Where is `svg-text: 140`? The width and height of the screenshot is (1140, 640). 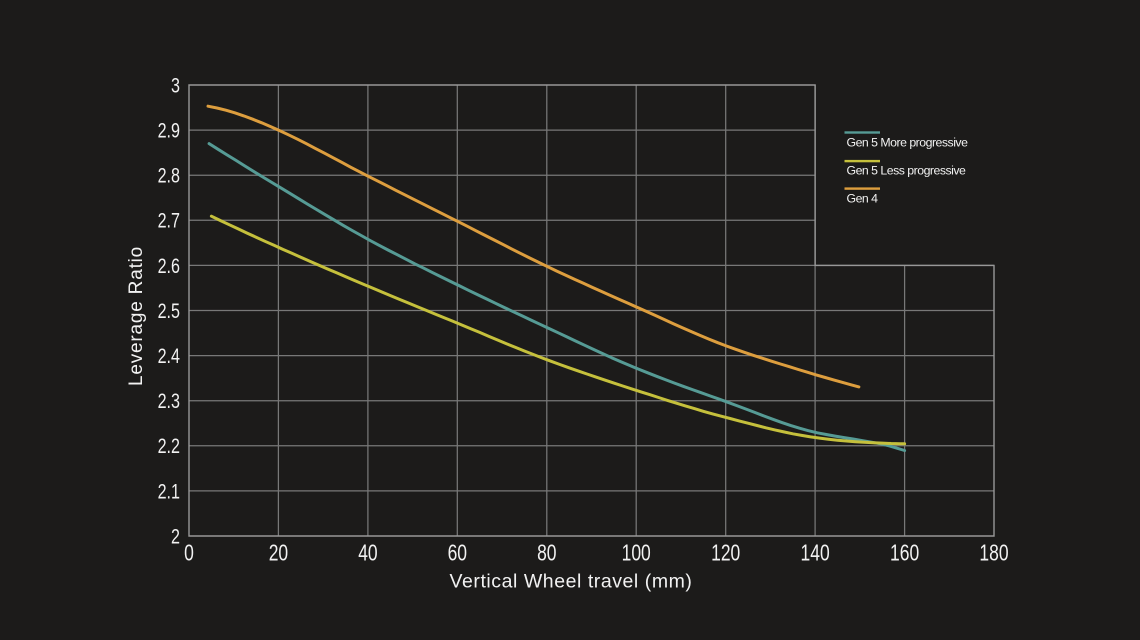 svg-text: 140 is located at coordinates (815, 553).